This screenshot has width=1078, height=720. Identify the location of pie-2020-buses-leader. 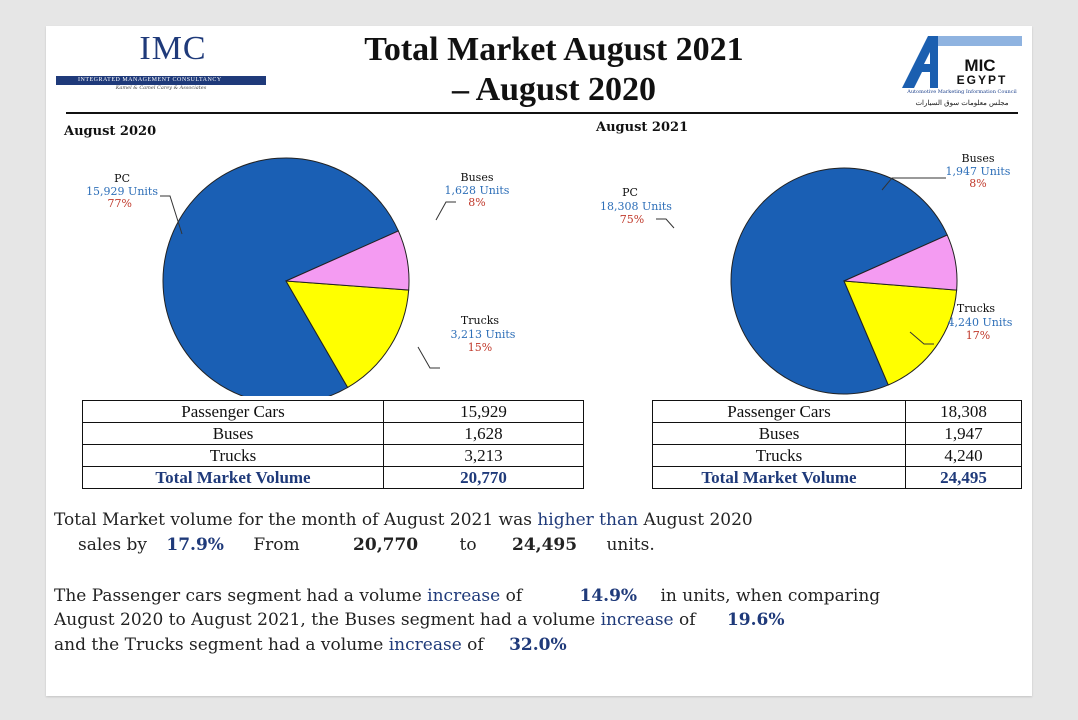
(445, 211).